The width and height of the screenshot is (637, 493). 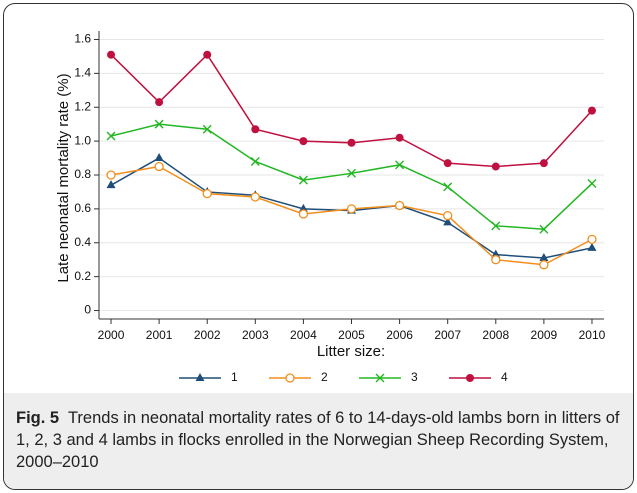 What do you see at coordinates (399, 335) in the screenshot?
I see `x-tick-label: 2006` at bounding box center [399, 335].